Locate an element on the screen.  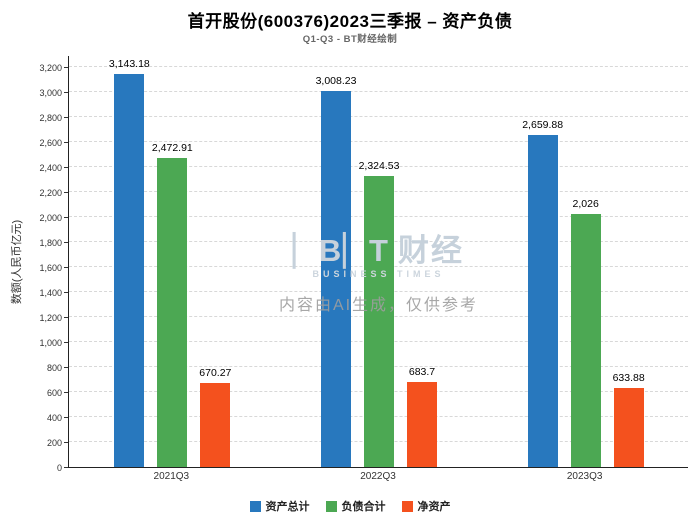
bar-net-assets-2021Q3 is located at coordinates (215, 425).